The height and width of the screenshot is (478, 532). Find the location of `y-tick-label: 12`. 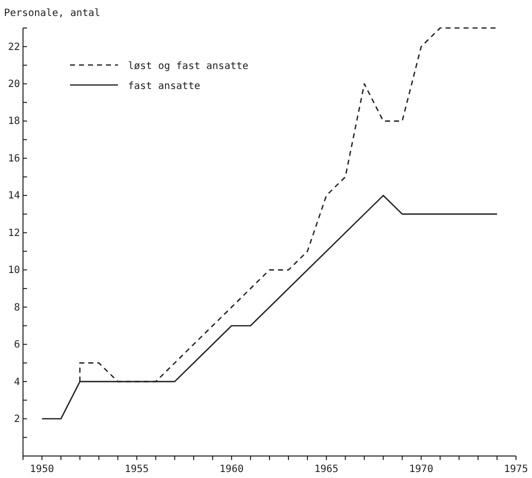

y-tick-label: 12 is located at coordinates (14, 233).